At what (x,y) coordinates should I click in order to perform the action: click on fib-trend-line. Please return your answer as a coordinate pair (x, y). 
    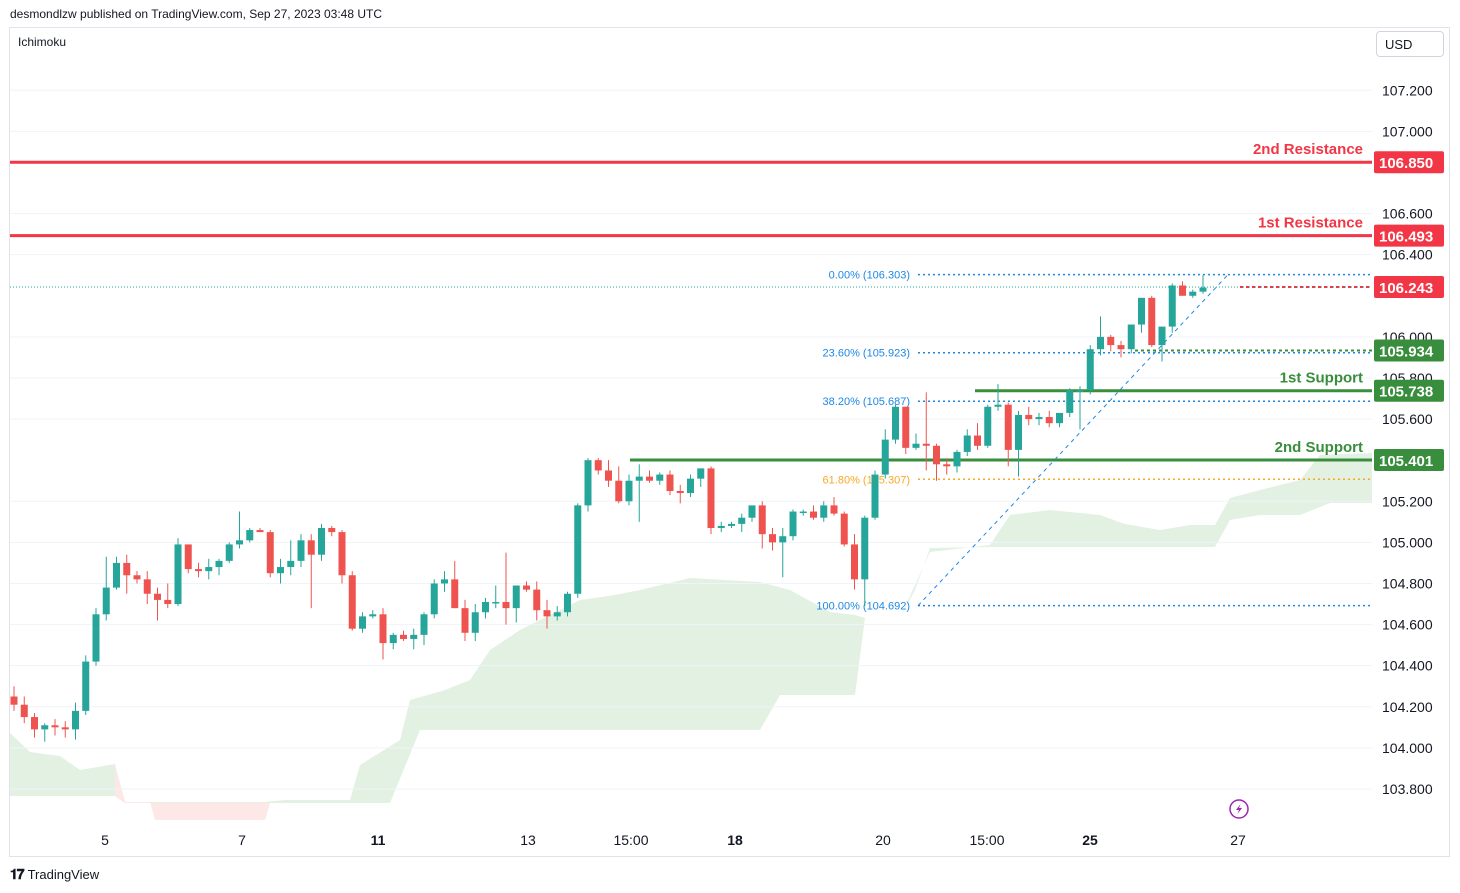
    Looking at the image, I should click on (1073, 440).